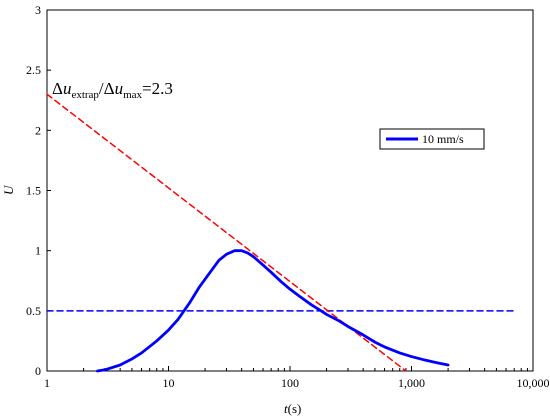  I want to click on annotation-delta-2: Δ, so click(109, 88).